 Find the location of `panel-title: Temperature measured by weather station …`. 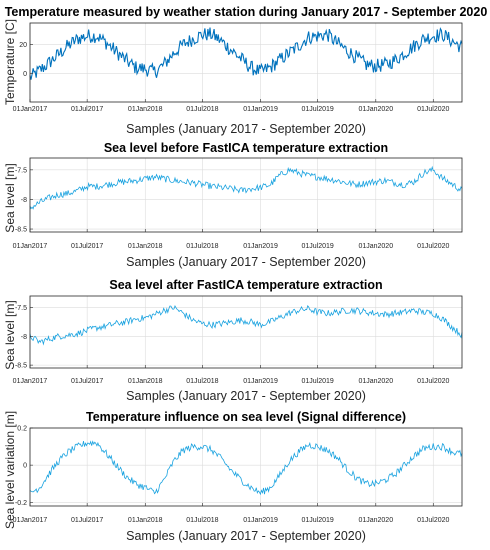

panel-title: Temperature measured by weather station … is located at coordinates (246, 12).